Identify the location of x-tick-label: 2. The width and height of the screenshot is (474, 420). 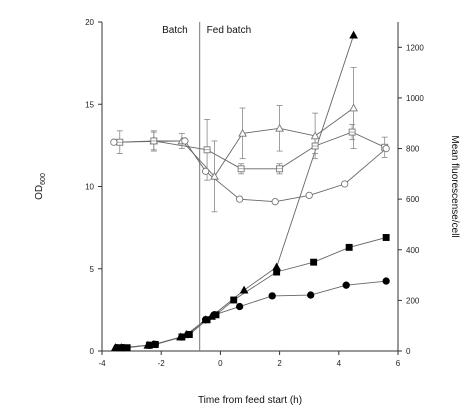
(279, 363).